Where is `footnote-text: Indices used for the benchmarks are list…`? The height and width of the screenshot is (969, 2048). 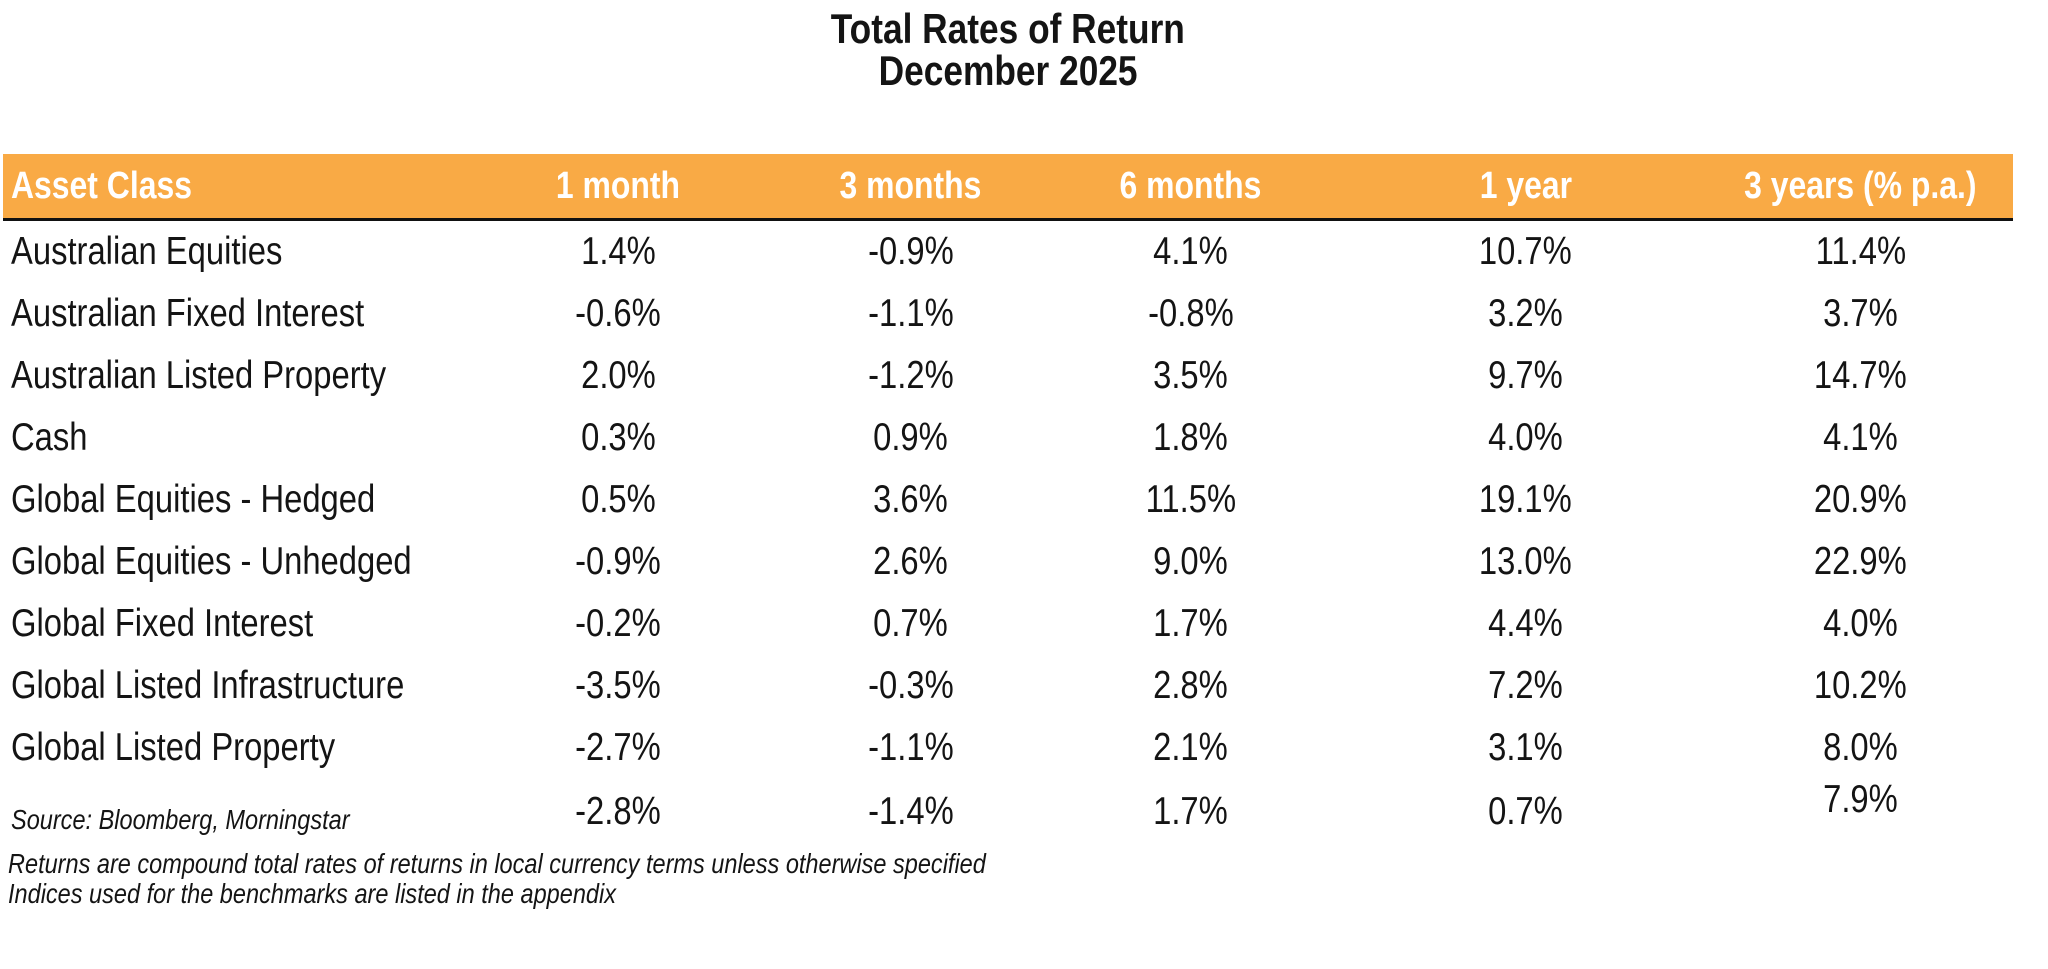
footnote-text: Indices used for the benchmarks are list… is located at coordinates (312, 893).